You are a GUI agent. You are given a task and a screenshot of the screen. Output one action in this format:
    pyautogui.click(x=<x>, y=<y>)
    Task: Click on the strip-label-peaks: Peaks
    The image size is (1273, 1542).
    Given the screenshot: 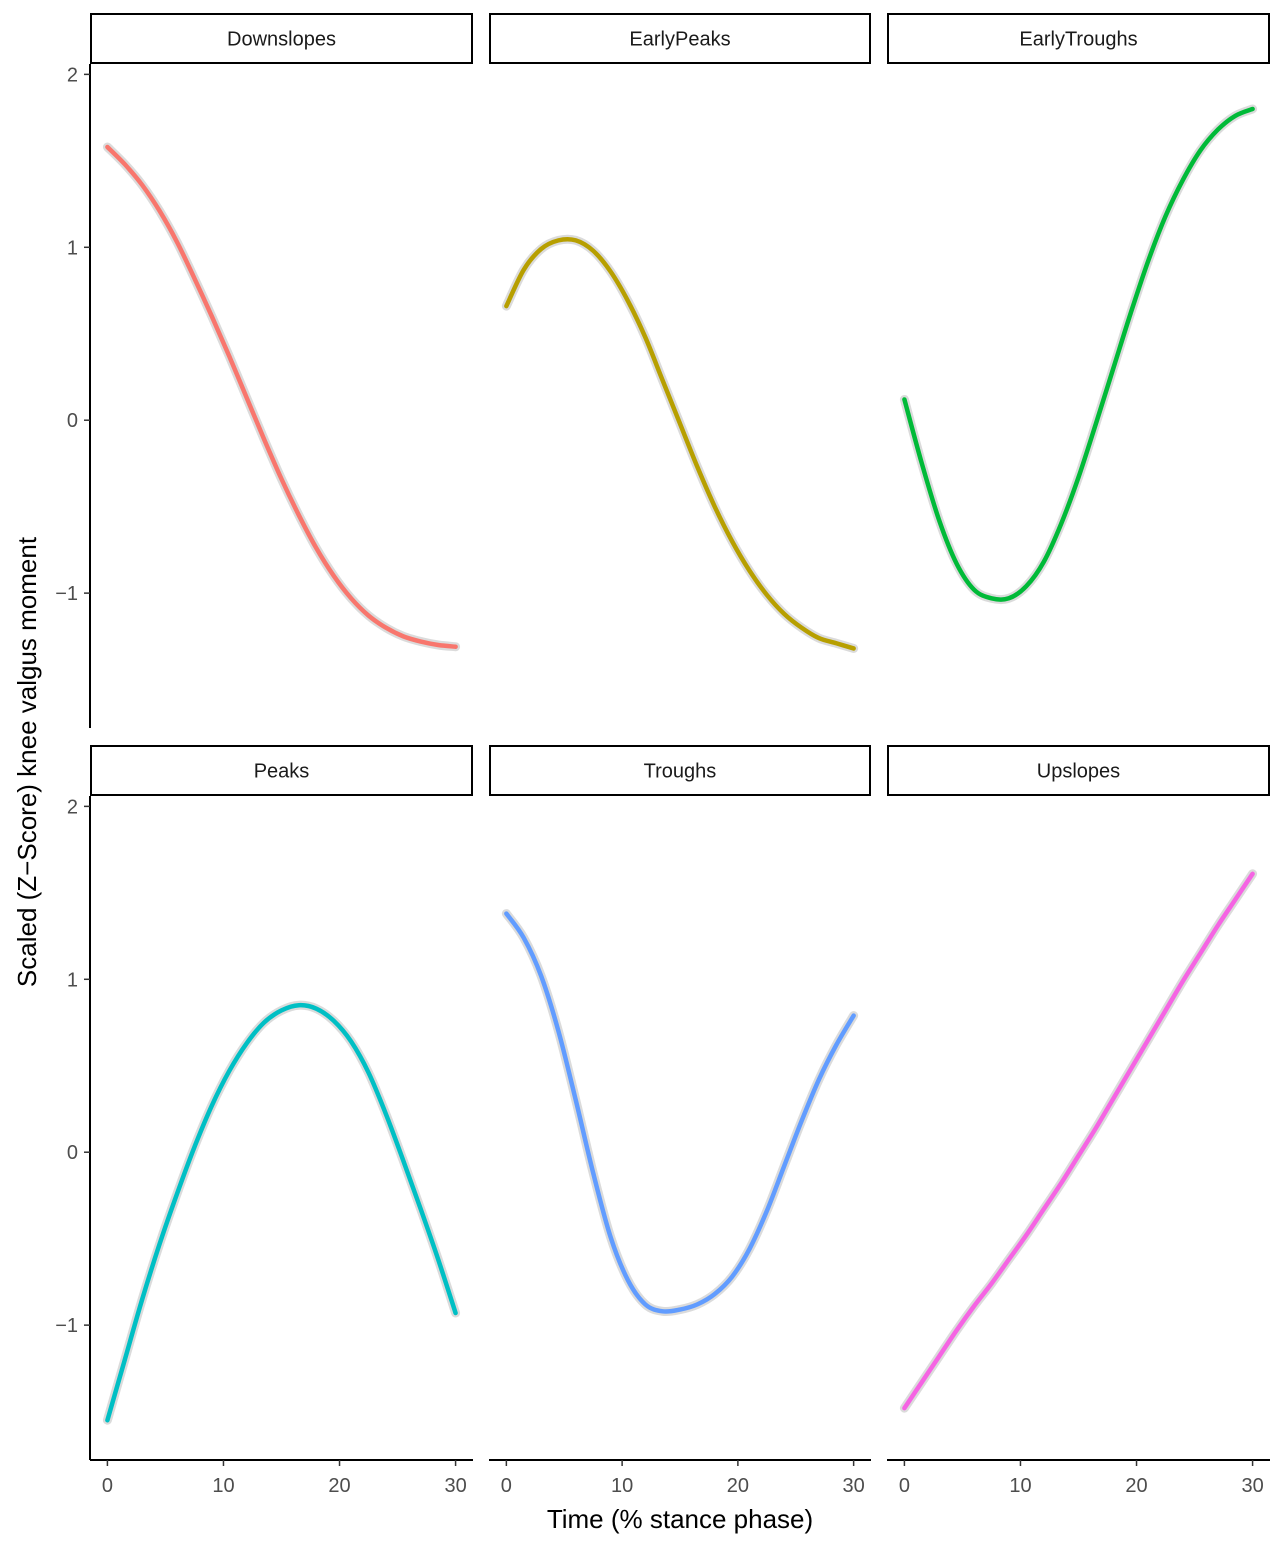 What is the action you would take?
    pyautogui.click(x=282, y=772)
    